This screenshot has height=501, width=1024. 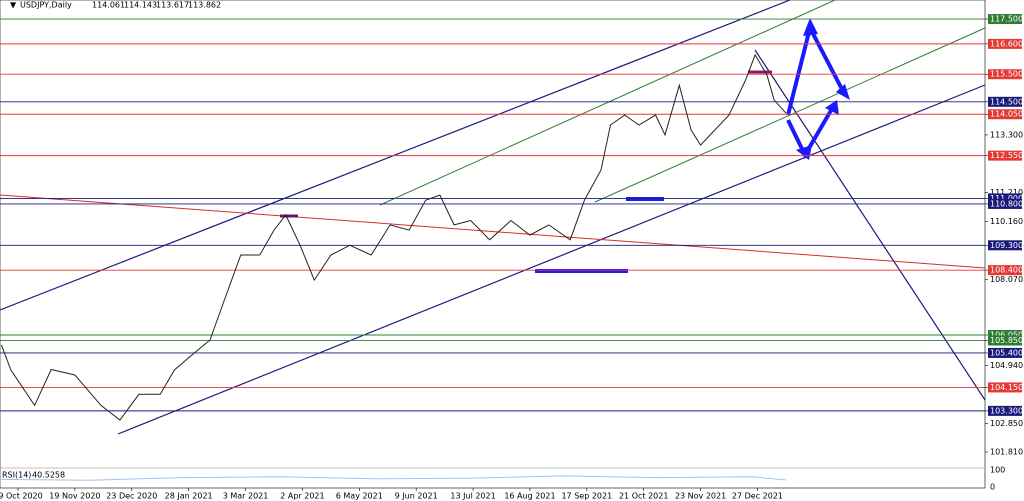 I want to click on ohlc-value: 113.617, so click(x=172, y=5).